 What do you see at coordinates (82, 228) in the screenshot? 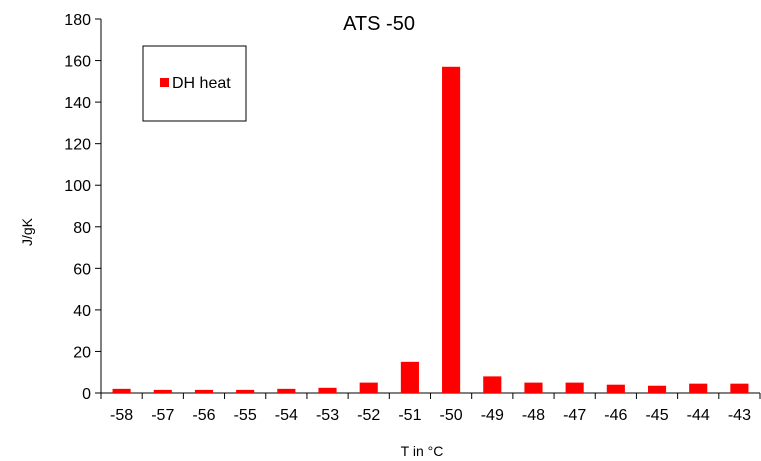
I see `y-tick-label: 80` at bounding box center [82, 228].